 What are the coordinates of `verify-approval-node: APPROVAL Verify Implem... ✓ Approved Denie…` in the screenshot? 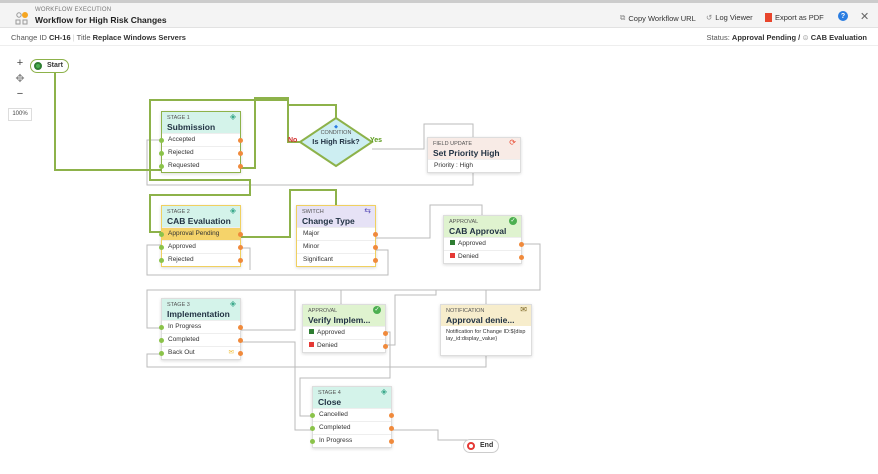 It's located at (345, 328).